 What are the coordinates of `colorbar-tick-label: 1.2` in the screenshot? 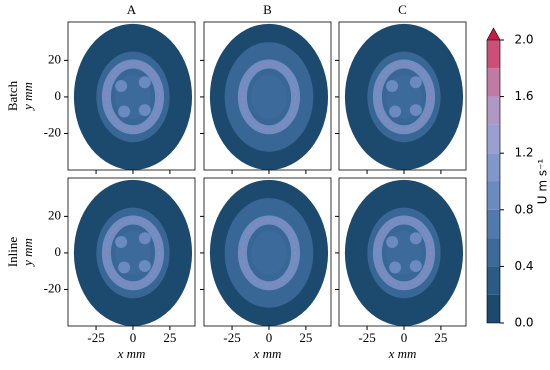 It's located at (523, 153).